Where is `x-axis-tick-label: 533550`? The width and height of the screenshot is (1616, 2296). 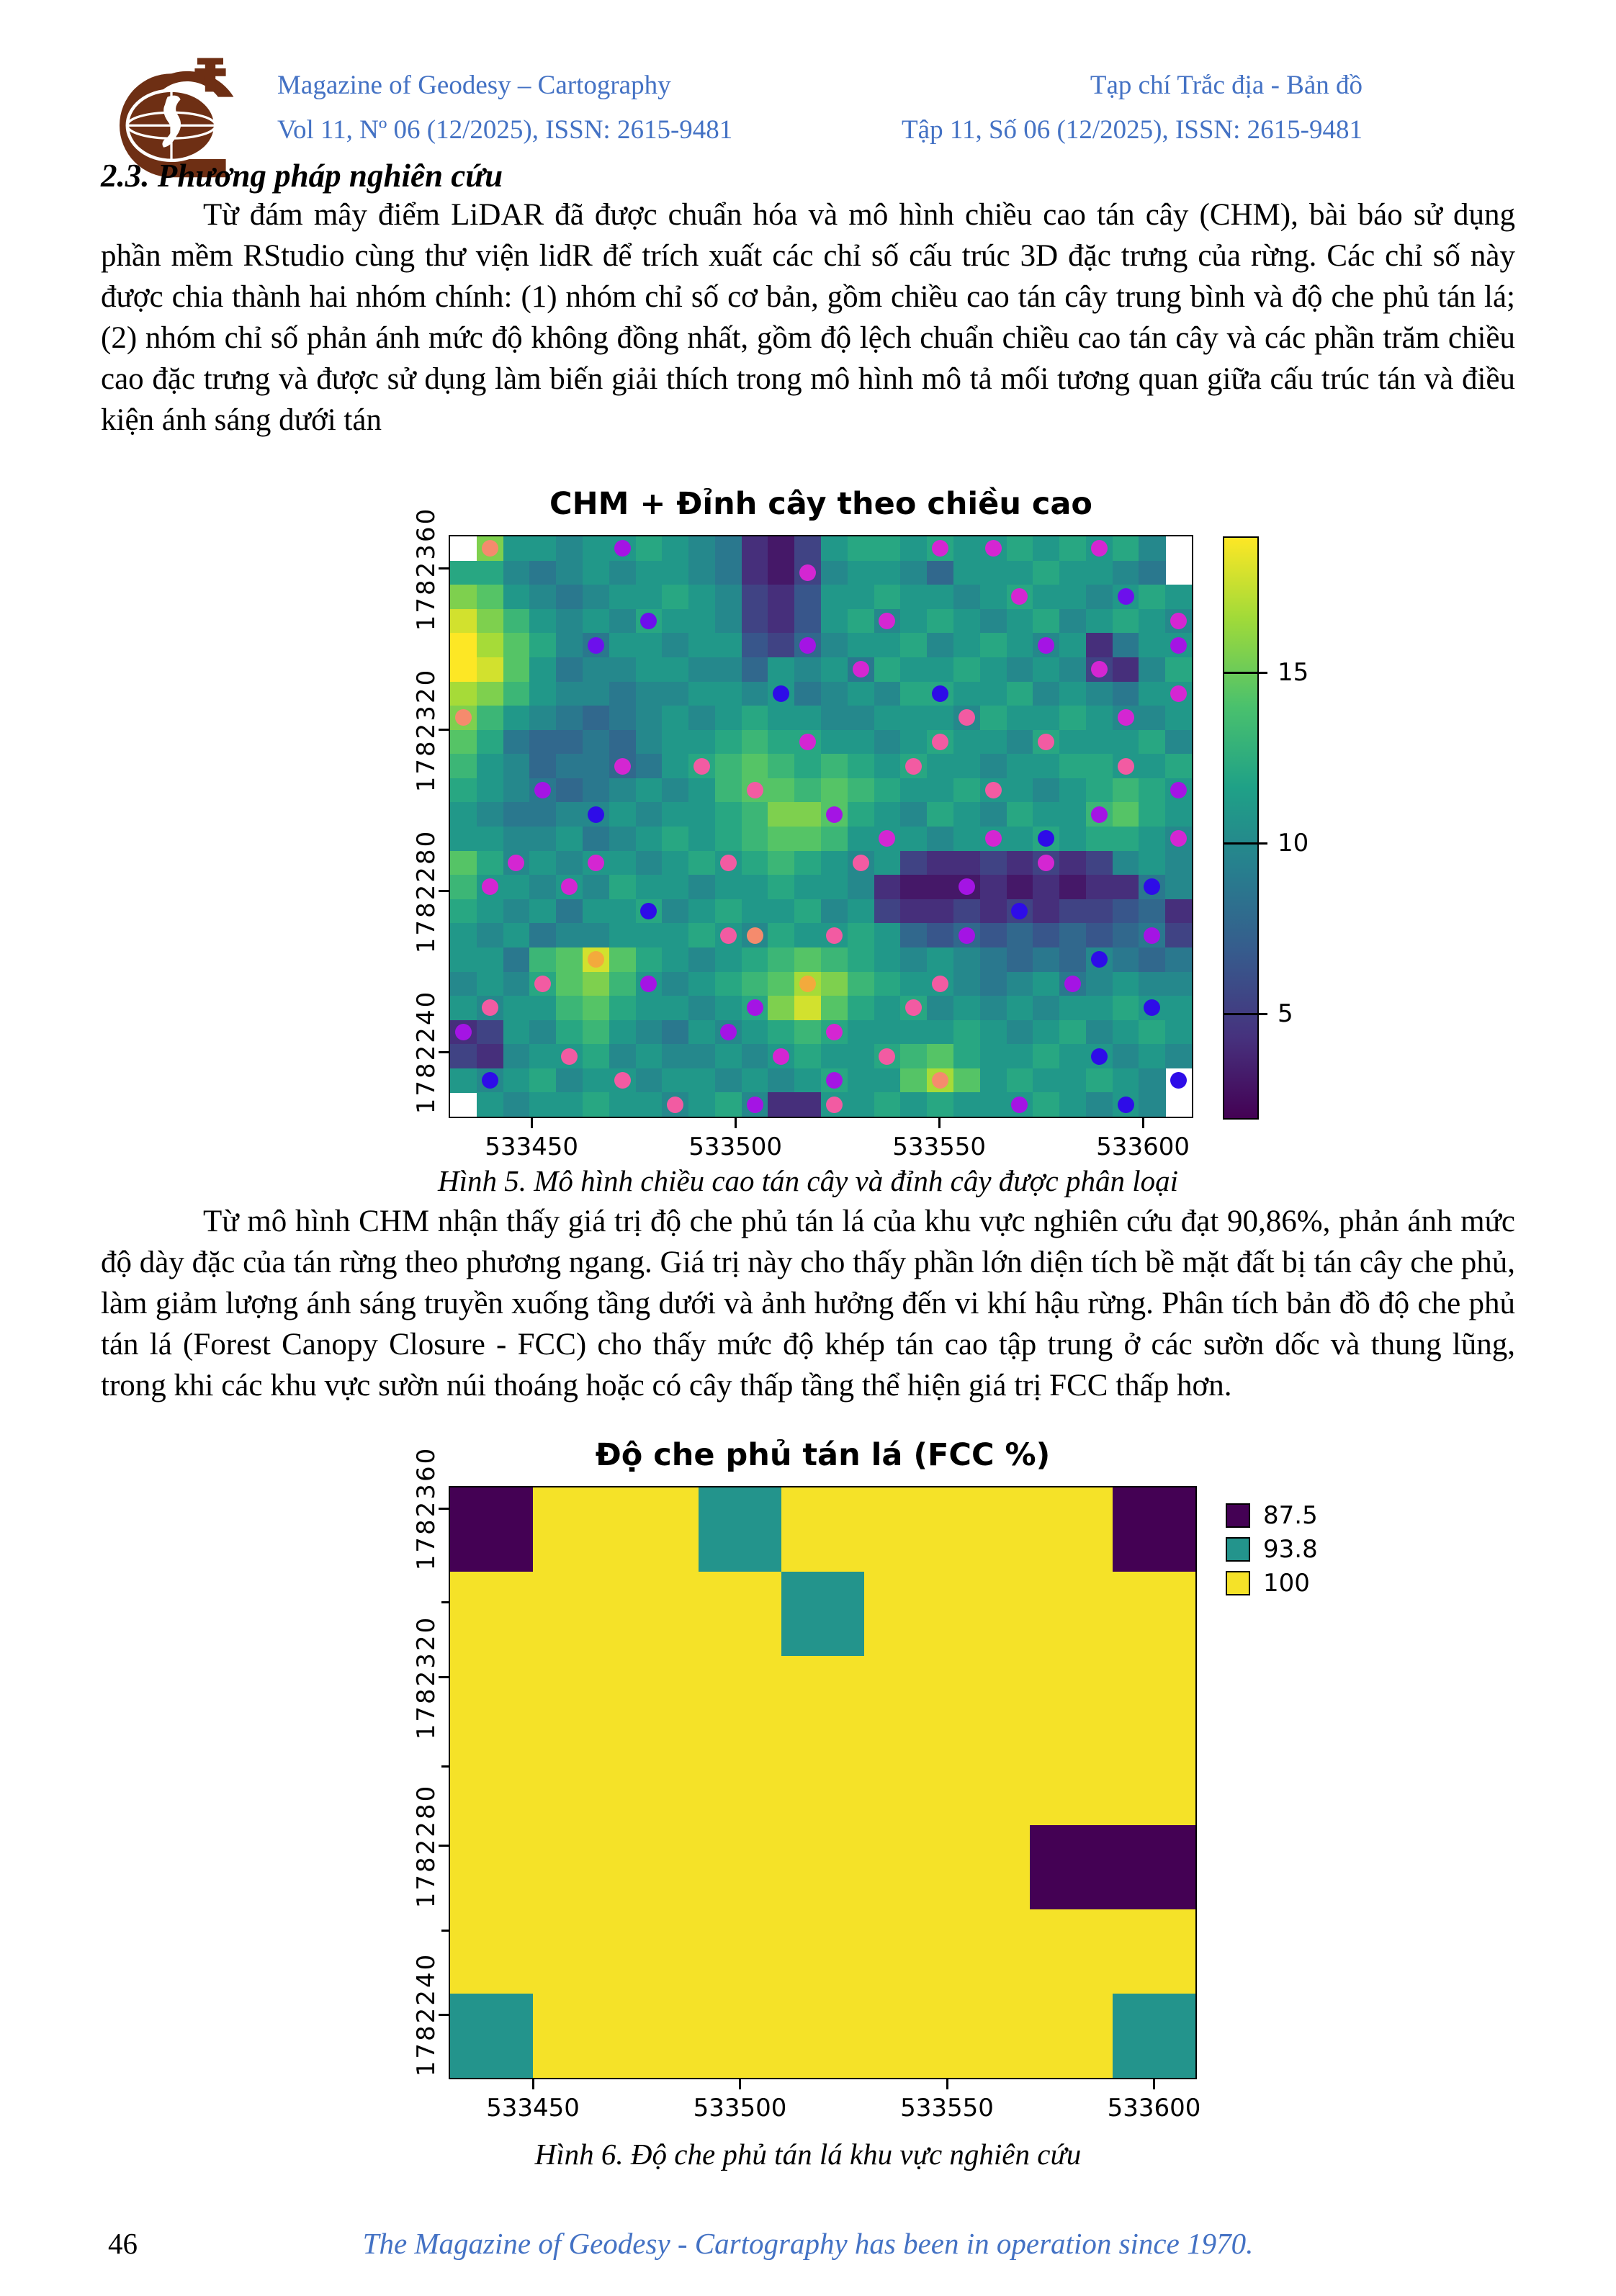
x-axis-tick-label: 533550 is located at coordinates (947, 2108).